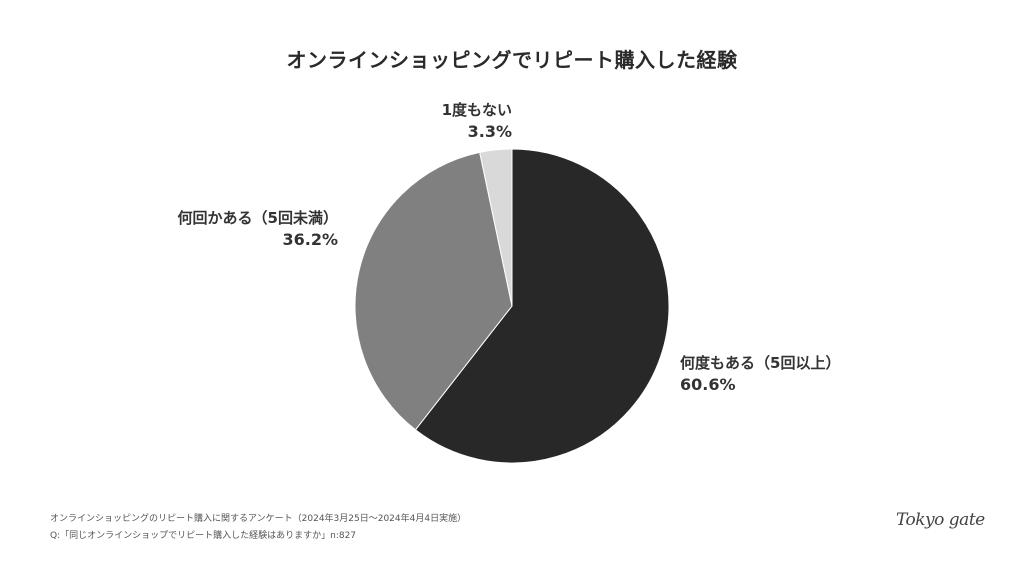 This screenshot has height=576, width=1024. I want to click on label-several-times-pct: 36.2%, so click(310, 239).